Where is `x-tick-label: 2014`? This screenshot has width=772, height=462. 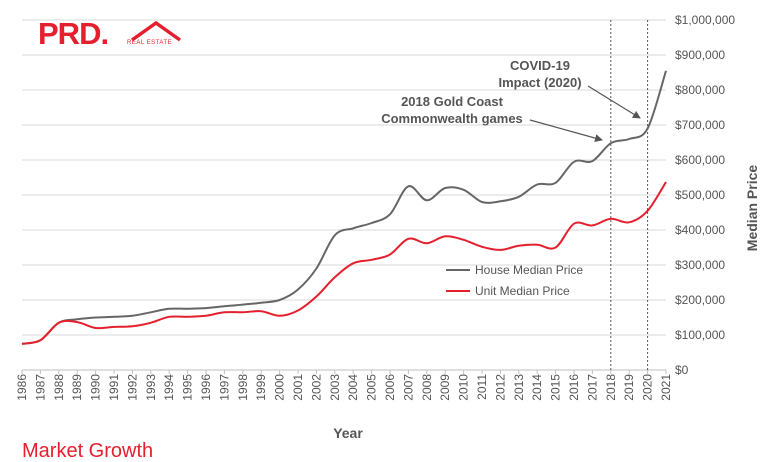 x-tick-label: 2014 is located at coordinates (537, 387).